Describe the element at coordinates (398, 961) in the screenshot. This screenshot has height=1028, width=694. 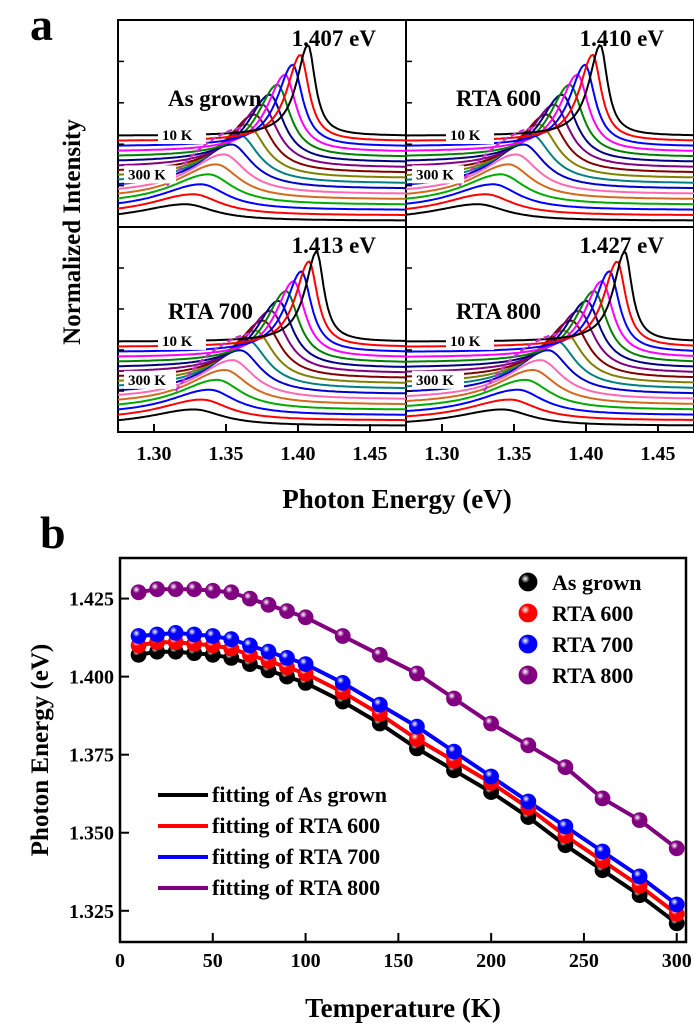
I see `x-tick-label: 150` at that location.